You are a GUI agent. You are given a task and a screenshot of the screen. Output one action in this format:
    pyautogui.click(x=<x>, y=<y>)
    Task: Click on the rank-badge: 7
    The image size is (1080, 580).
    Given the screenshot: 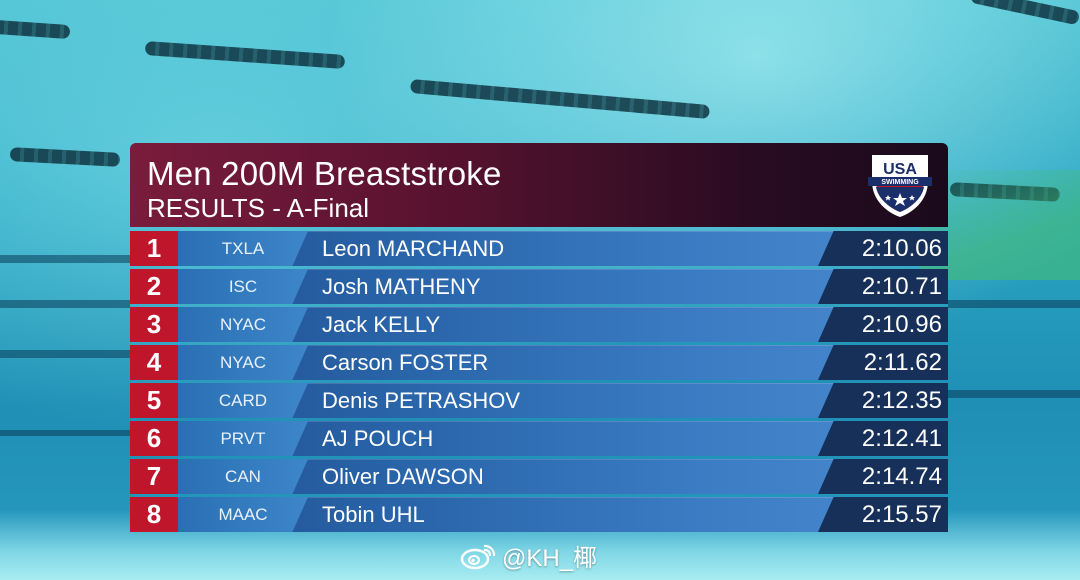 What is the action you would take?
    pyautogui.click(x=154, y=476)
    